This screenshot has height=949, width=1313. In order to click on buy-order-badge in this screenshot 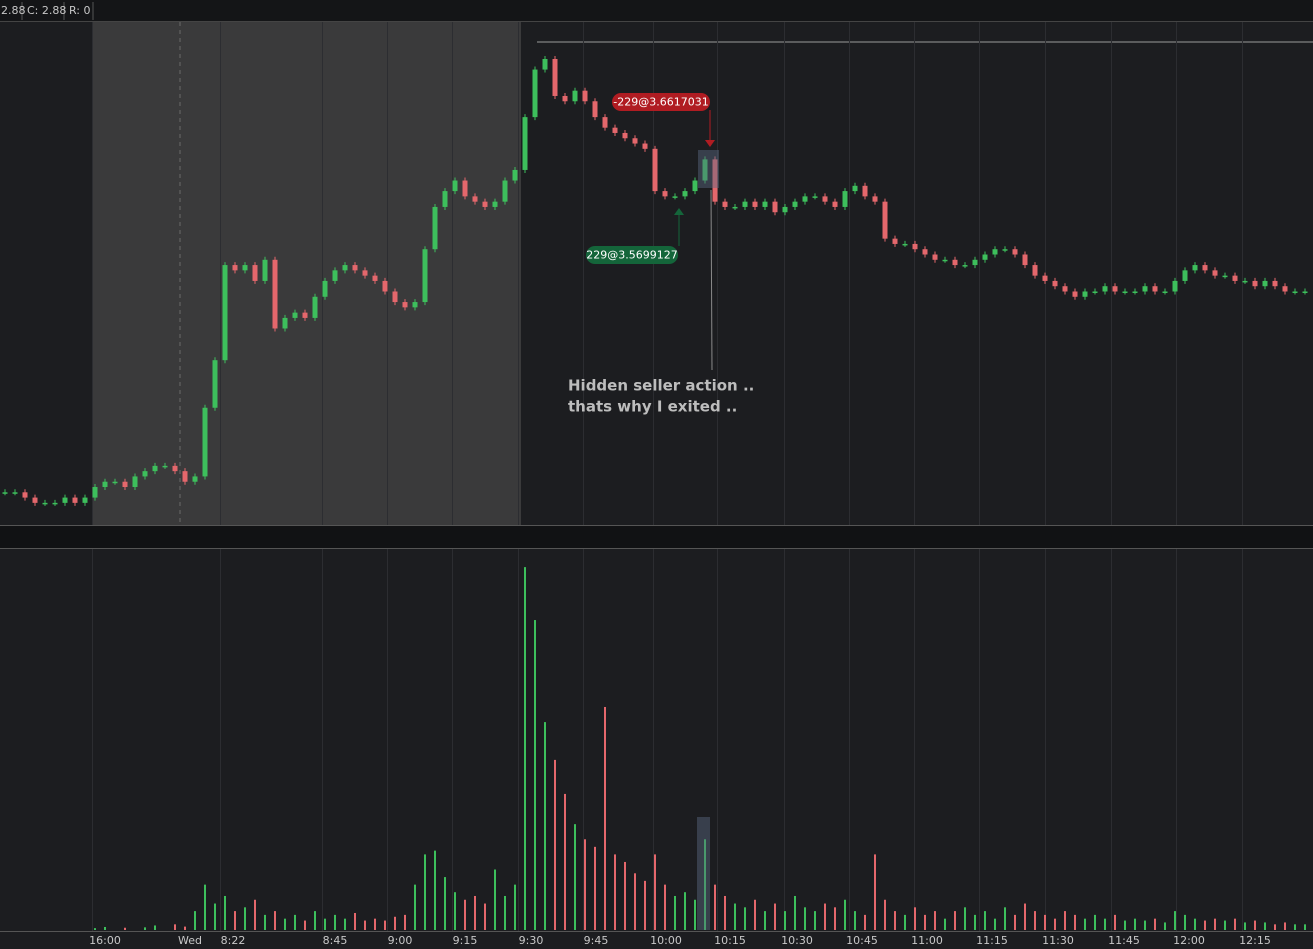, I will do `click(632, 255)`.